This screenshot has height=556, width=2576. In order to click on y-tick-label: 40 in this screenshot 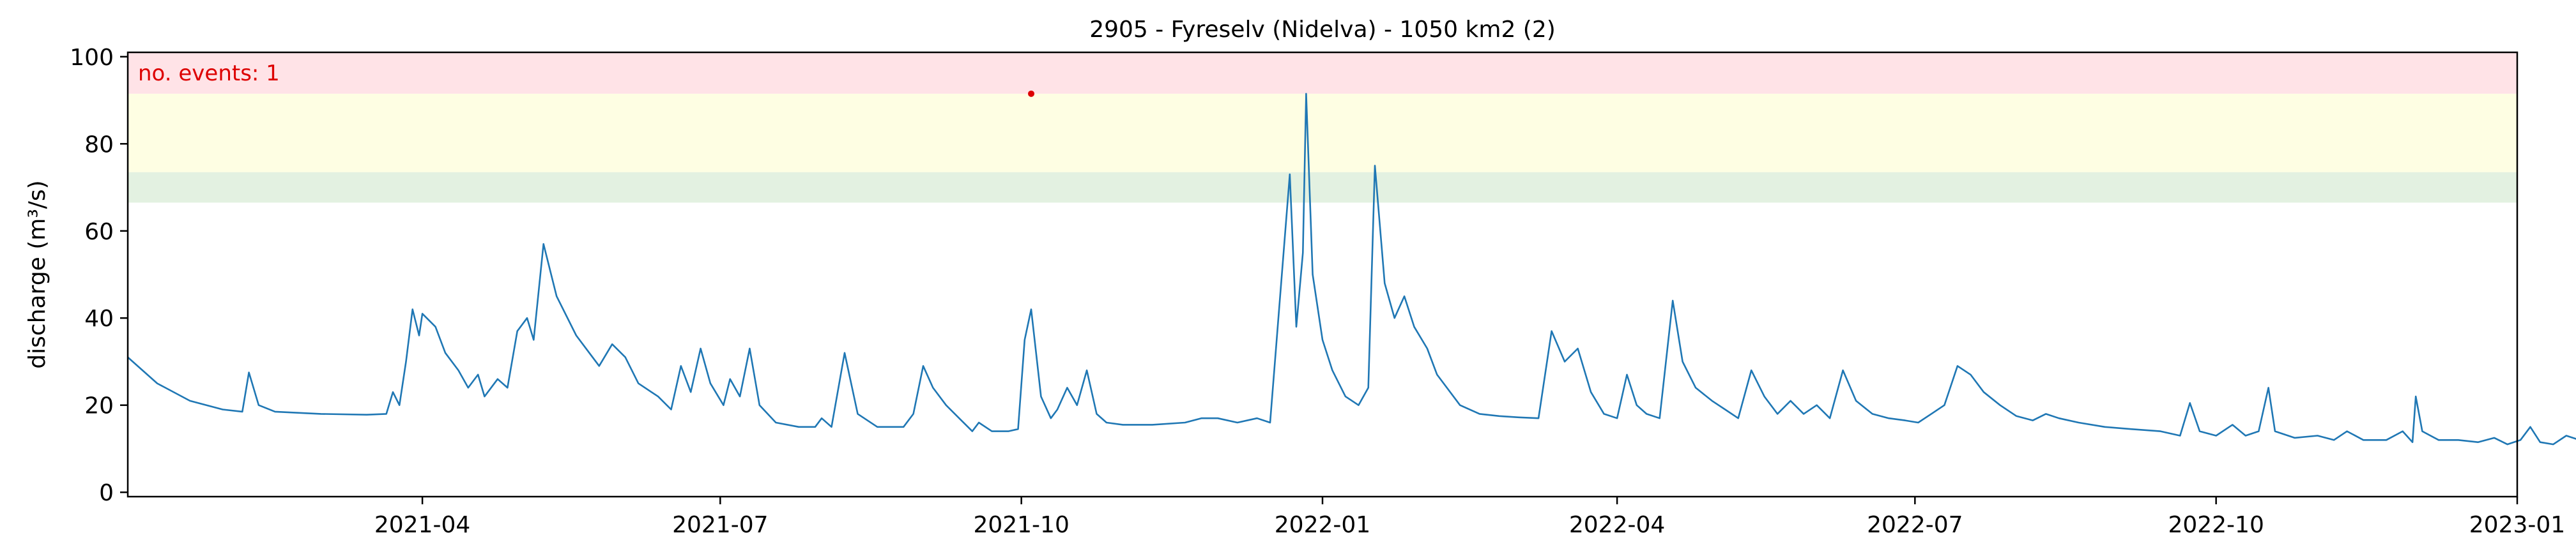, I will do `click(99, 319)`.